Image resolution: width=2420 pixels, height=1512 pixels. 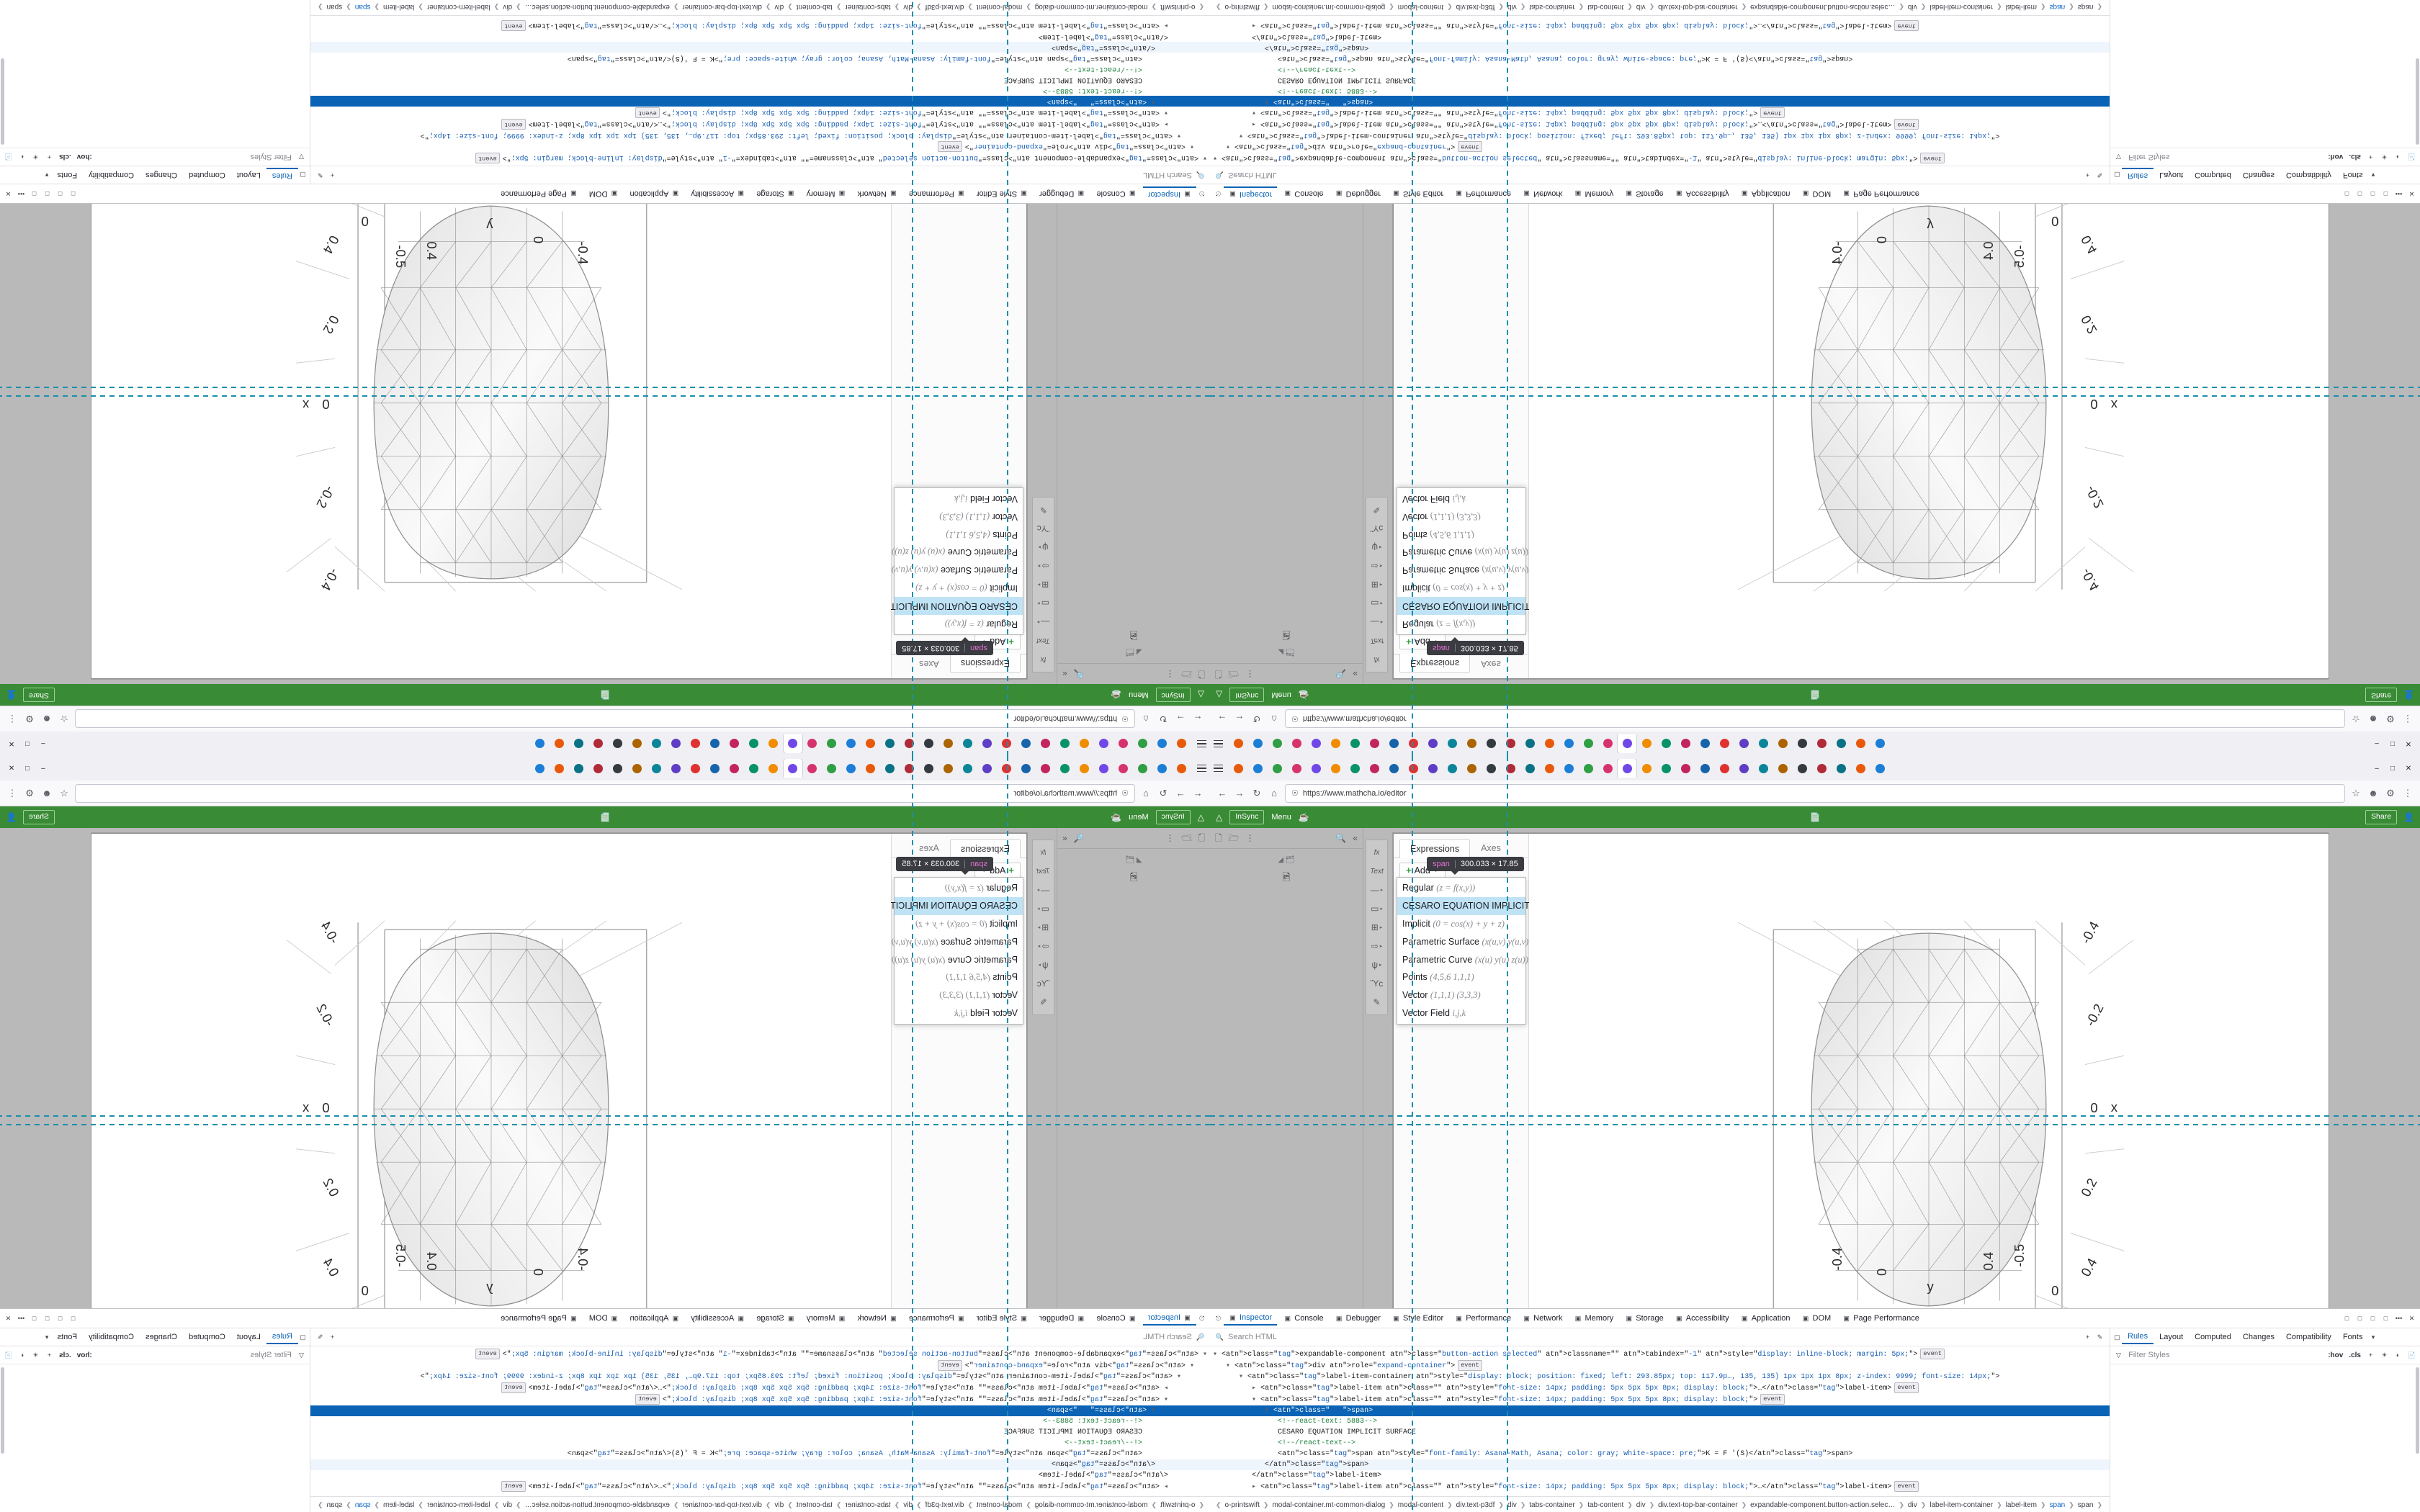 What do you see at coordinates (84, 1355) in the screenshot?
I see `hov-toggle: :hov` at bounding box center [84, 1355].